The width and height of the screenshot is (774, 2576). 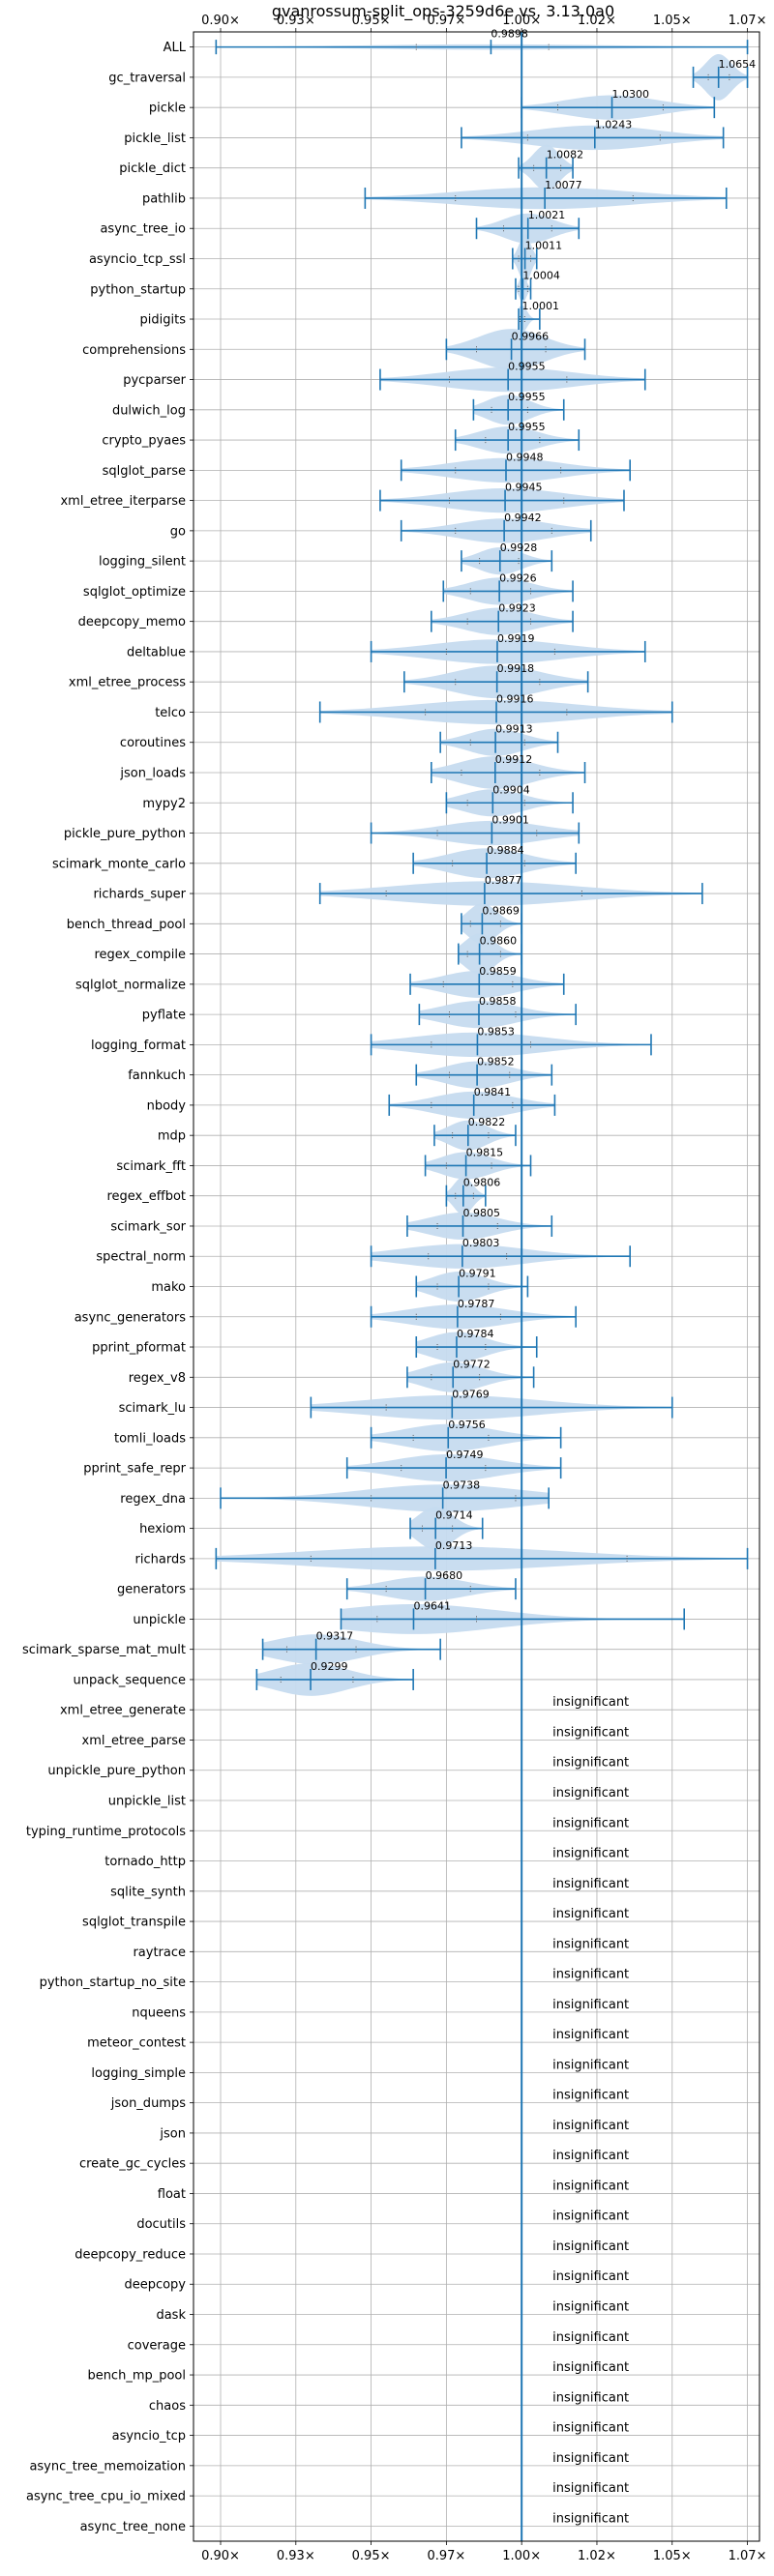 What do you see at coordinates (163, 320) in the screenshot?
I see `y-label-pidigits: pidigits` at bounding box center [163, 320].